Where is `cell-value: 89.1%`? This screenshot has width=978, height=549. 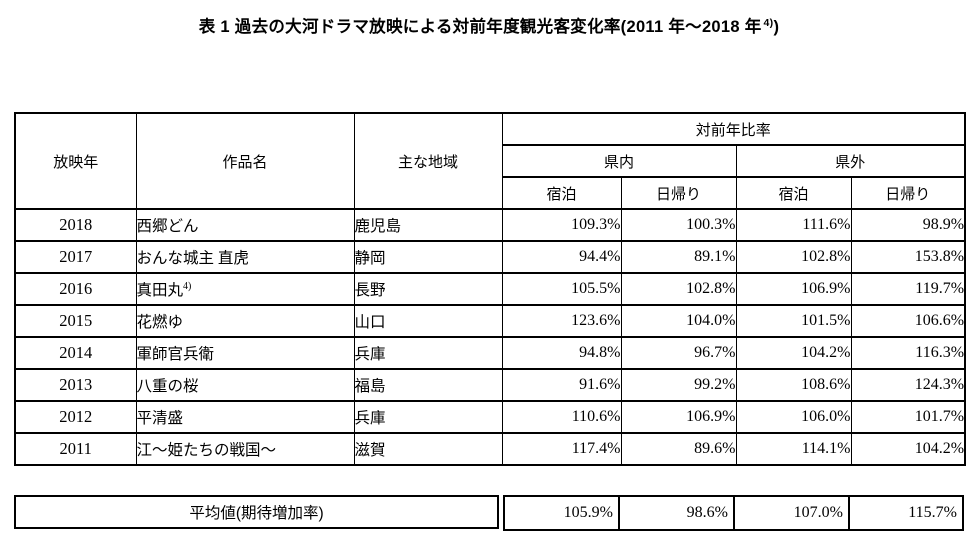
cell-value: 89.1% is located at coordinates (678, 257).